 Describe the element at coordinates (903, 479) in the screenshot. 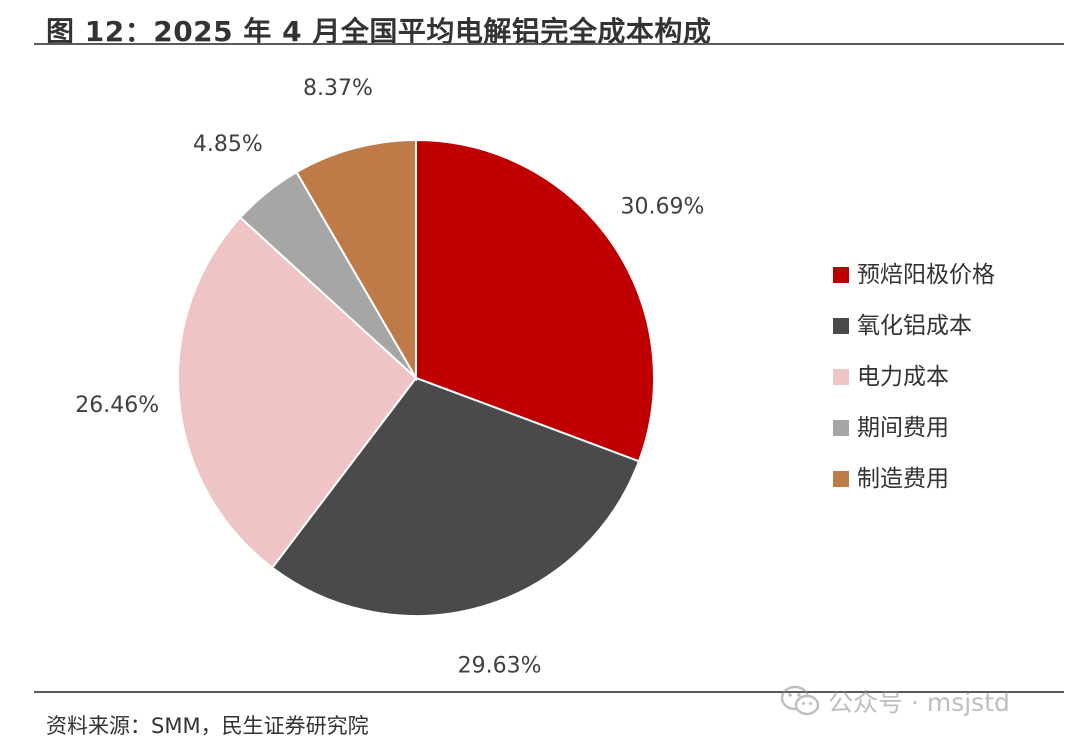

I see `legend-label: 制造费用` at that location.